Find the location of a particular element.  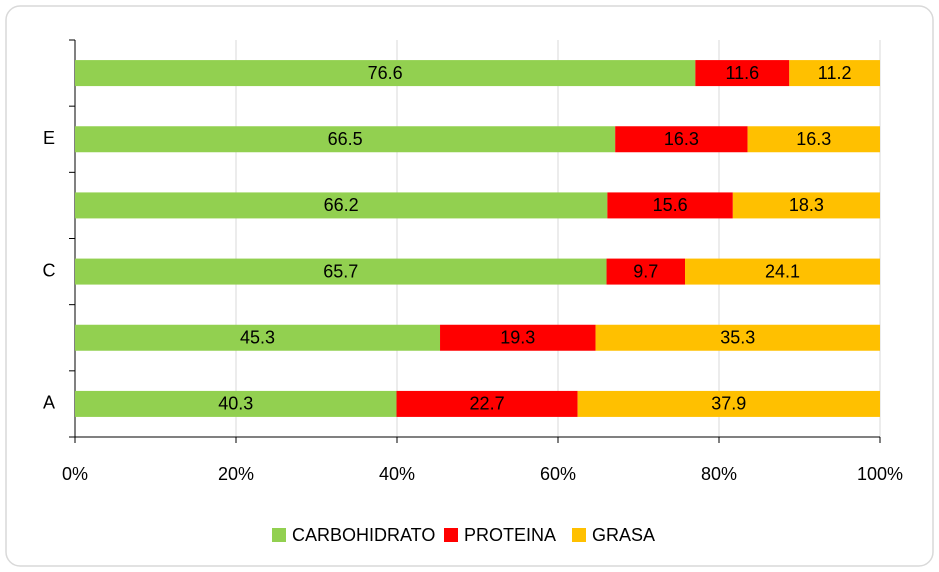

data-label: 11.6 is located at coordinates (742, 73).